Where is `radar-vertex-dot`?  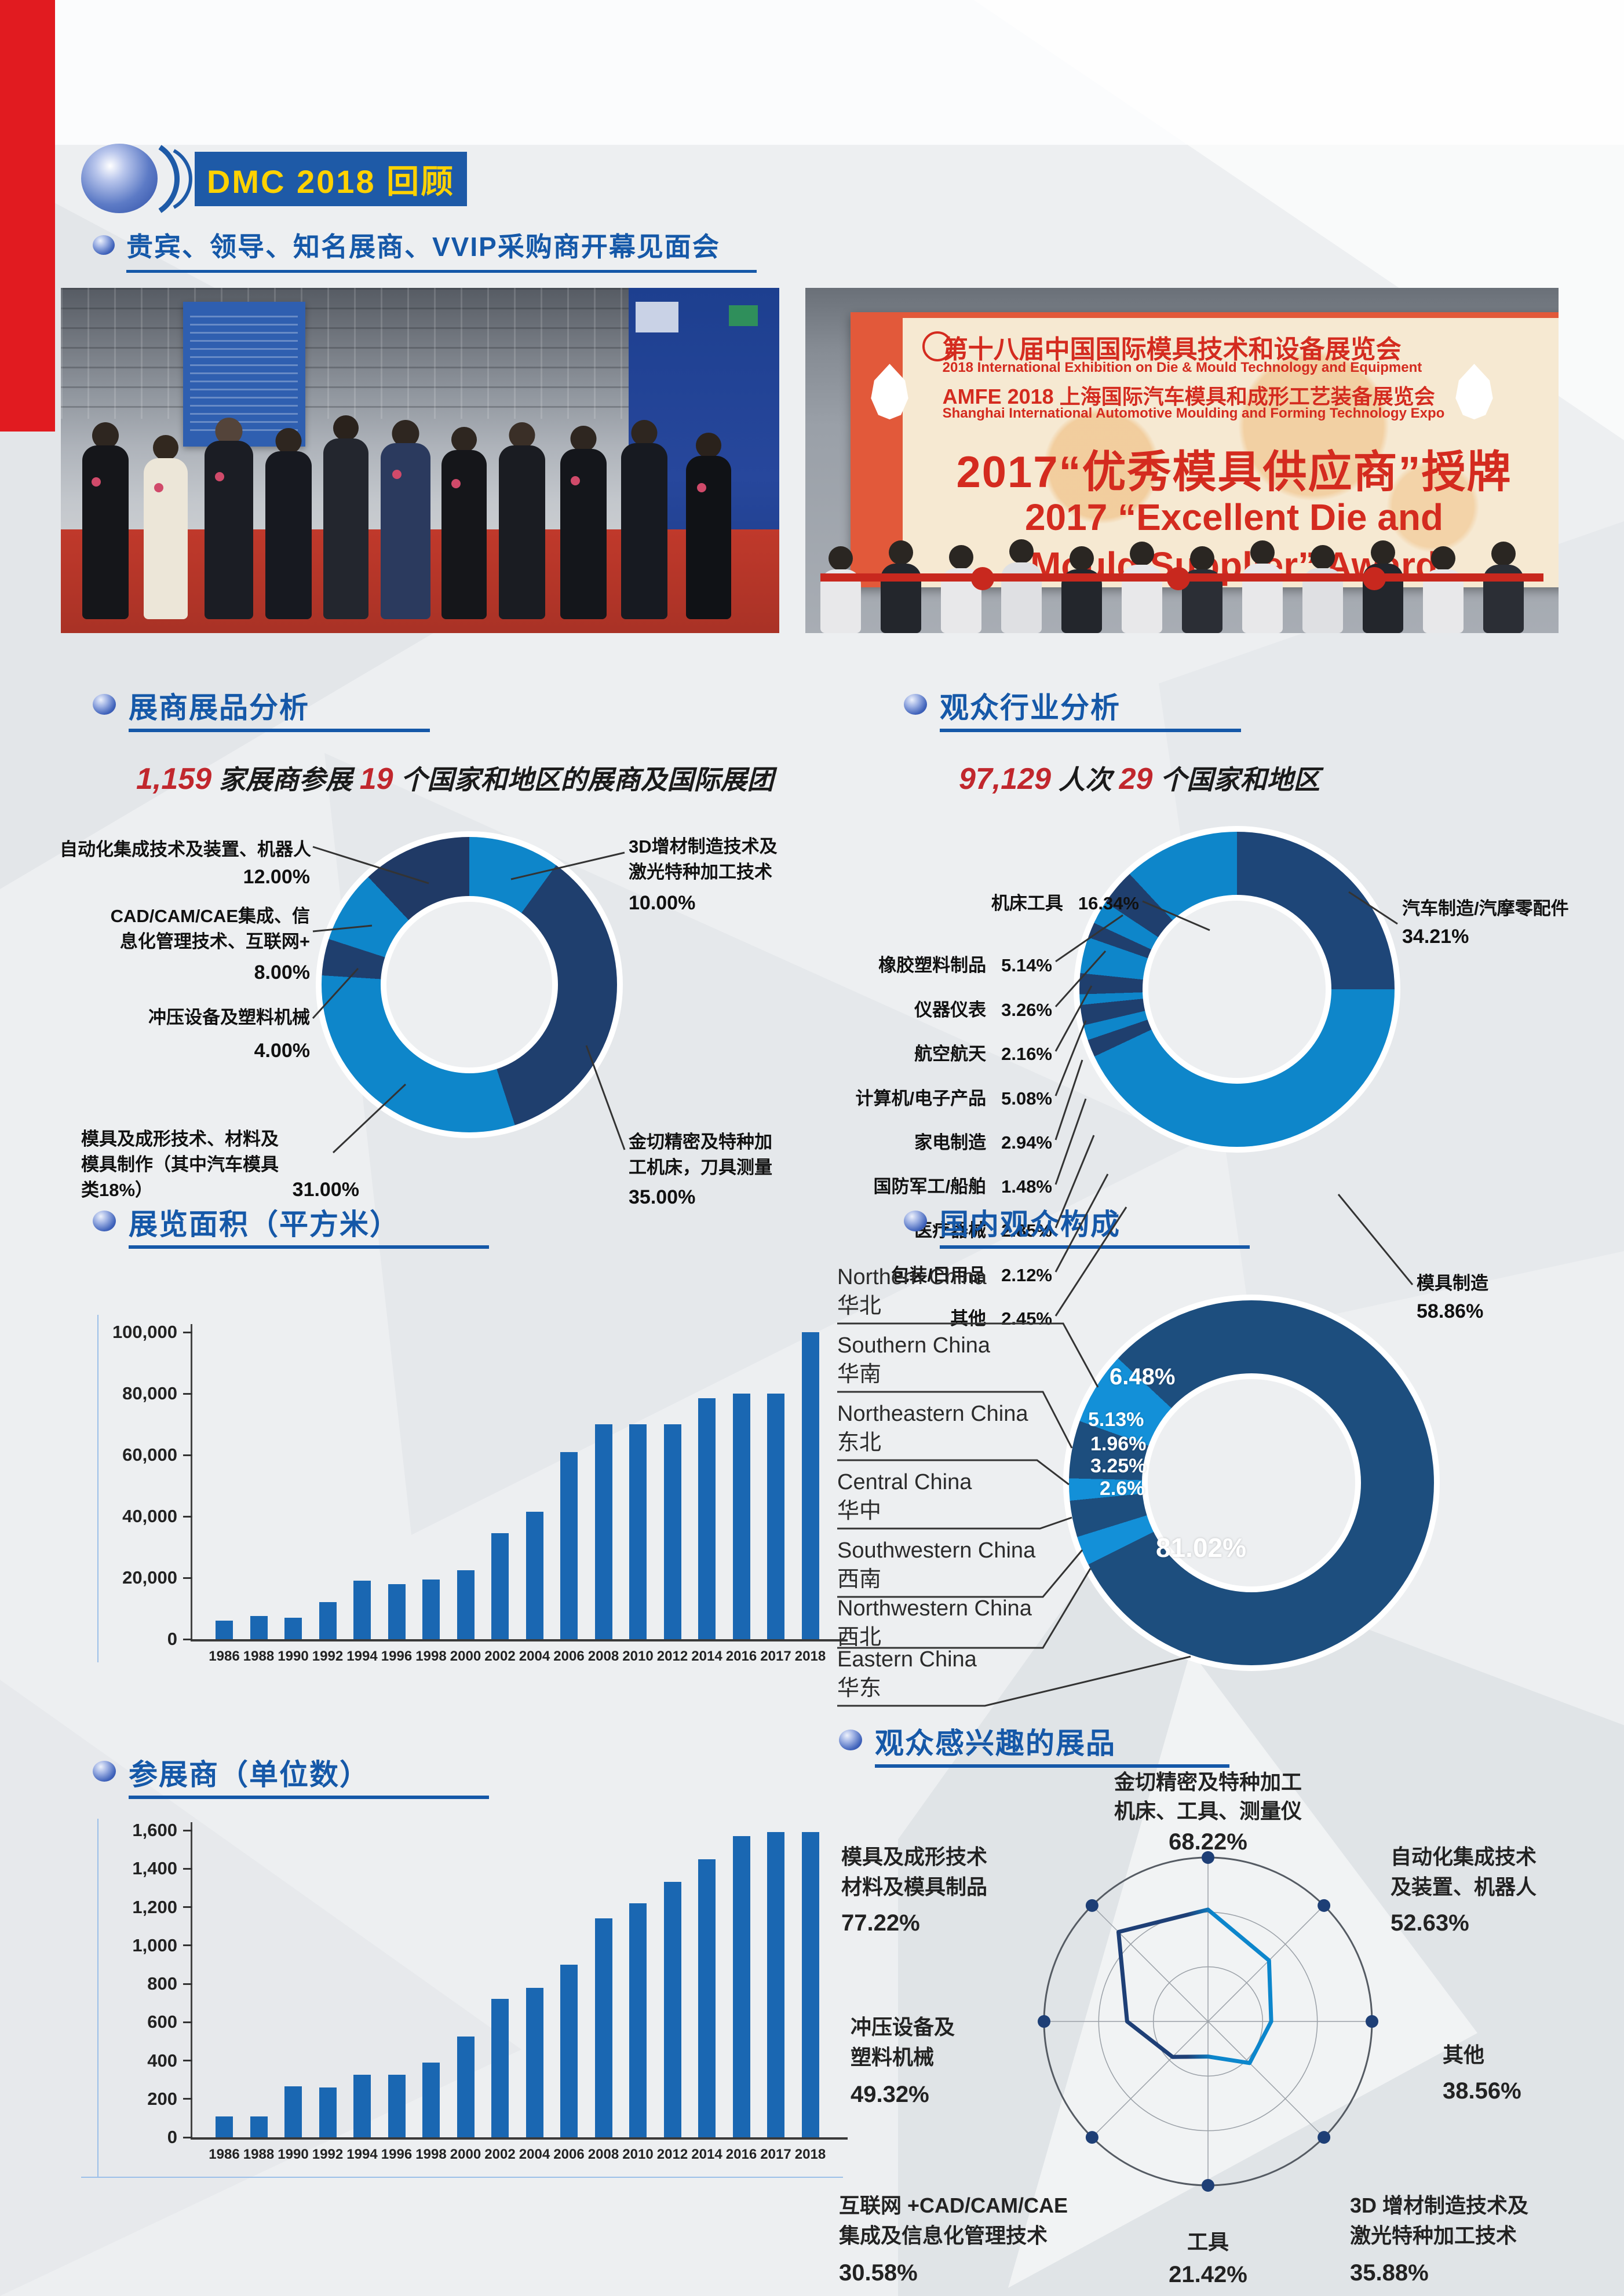 radar-vertex-dot is located at coordinates (1092, 1905).